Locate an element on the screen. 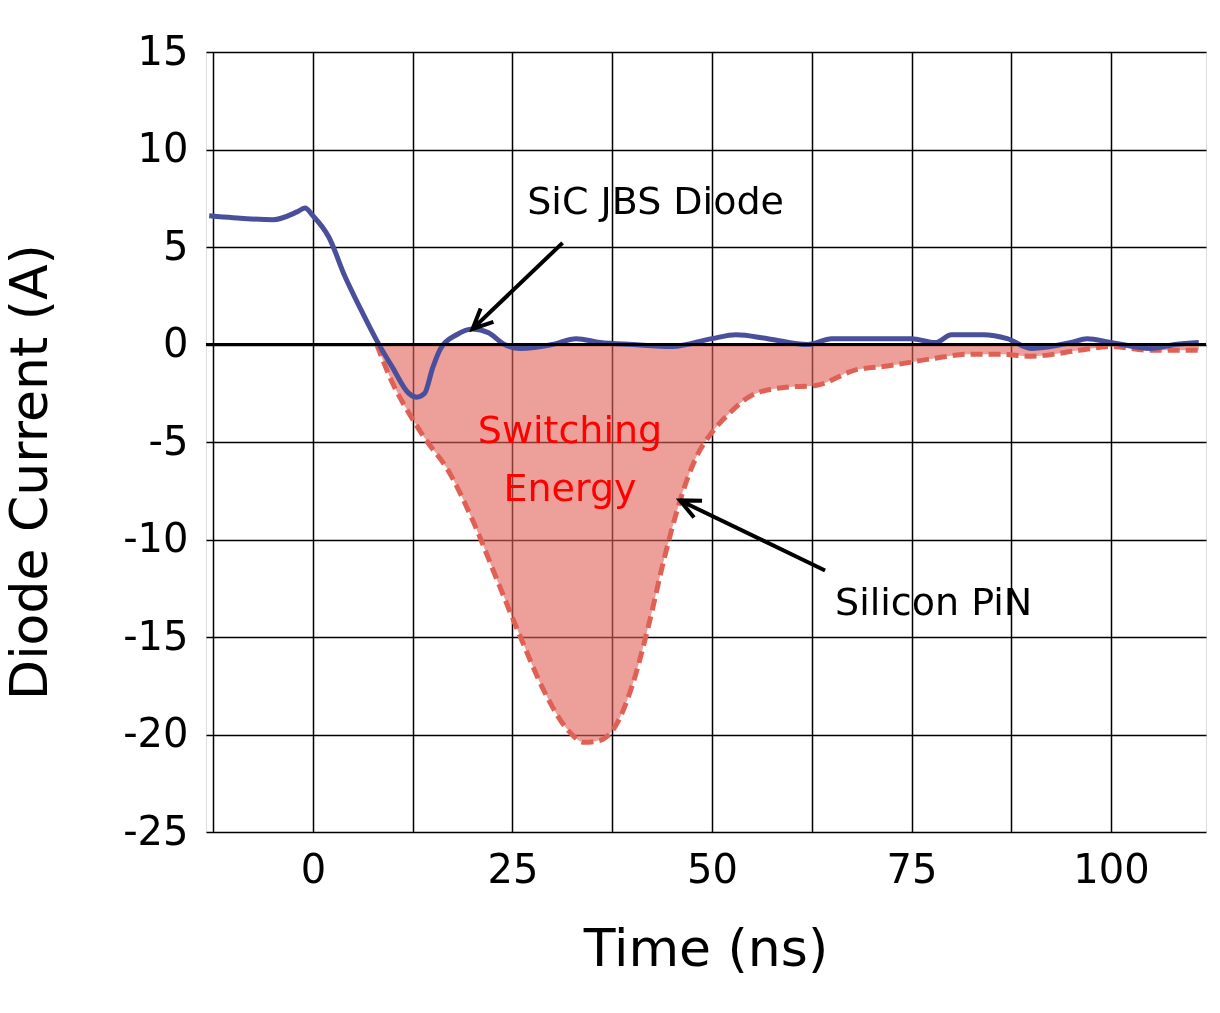  y-tick-label: -10 is located at coordinates (156, 538).